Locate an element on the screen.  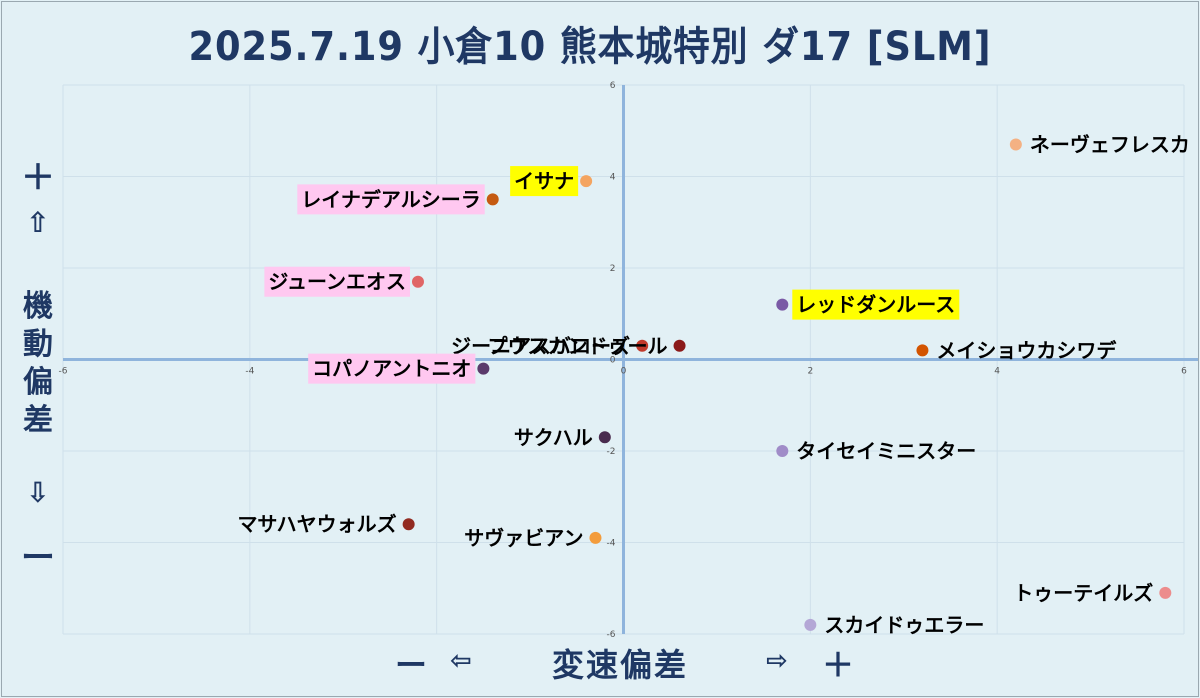
y-tick-label: -6 is located at coordinates (611, 635).